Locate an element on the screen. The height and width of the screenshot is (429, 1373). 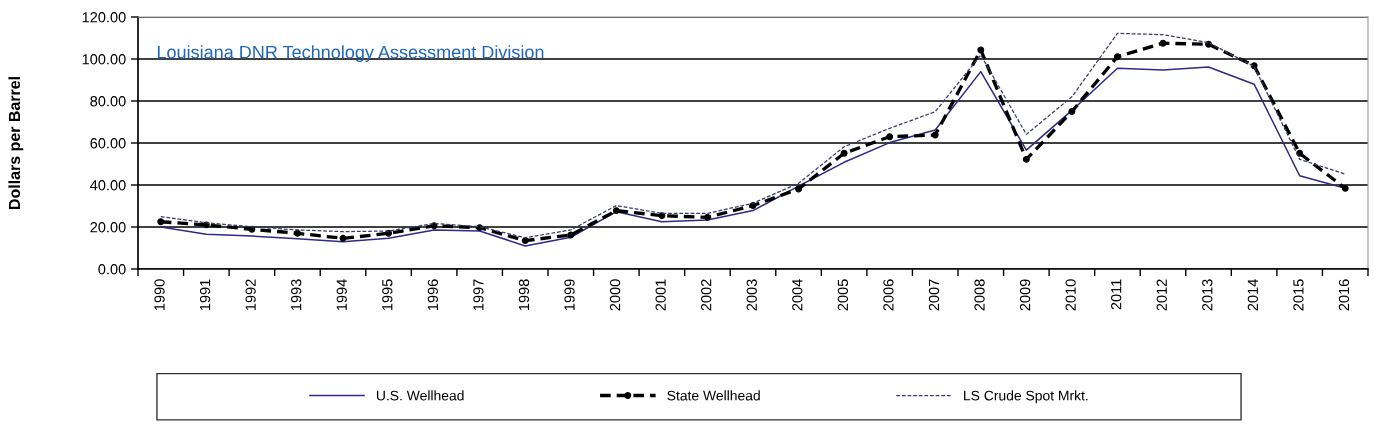
x-tick-label: 1996 is located at coordinates (433, 295).